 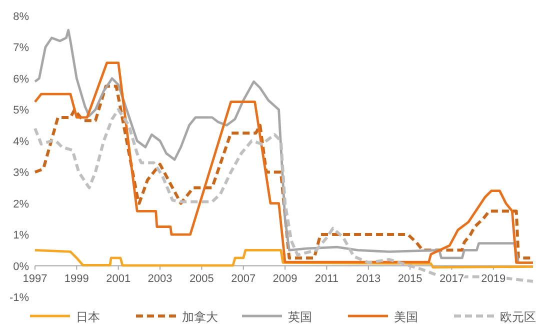 What do you see at coordinates (285, 278) in the screenshot?
I see `x-tick-label: 2009` at bounding box center [285, 278].